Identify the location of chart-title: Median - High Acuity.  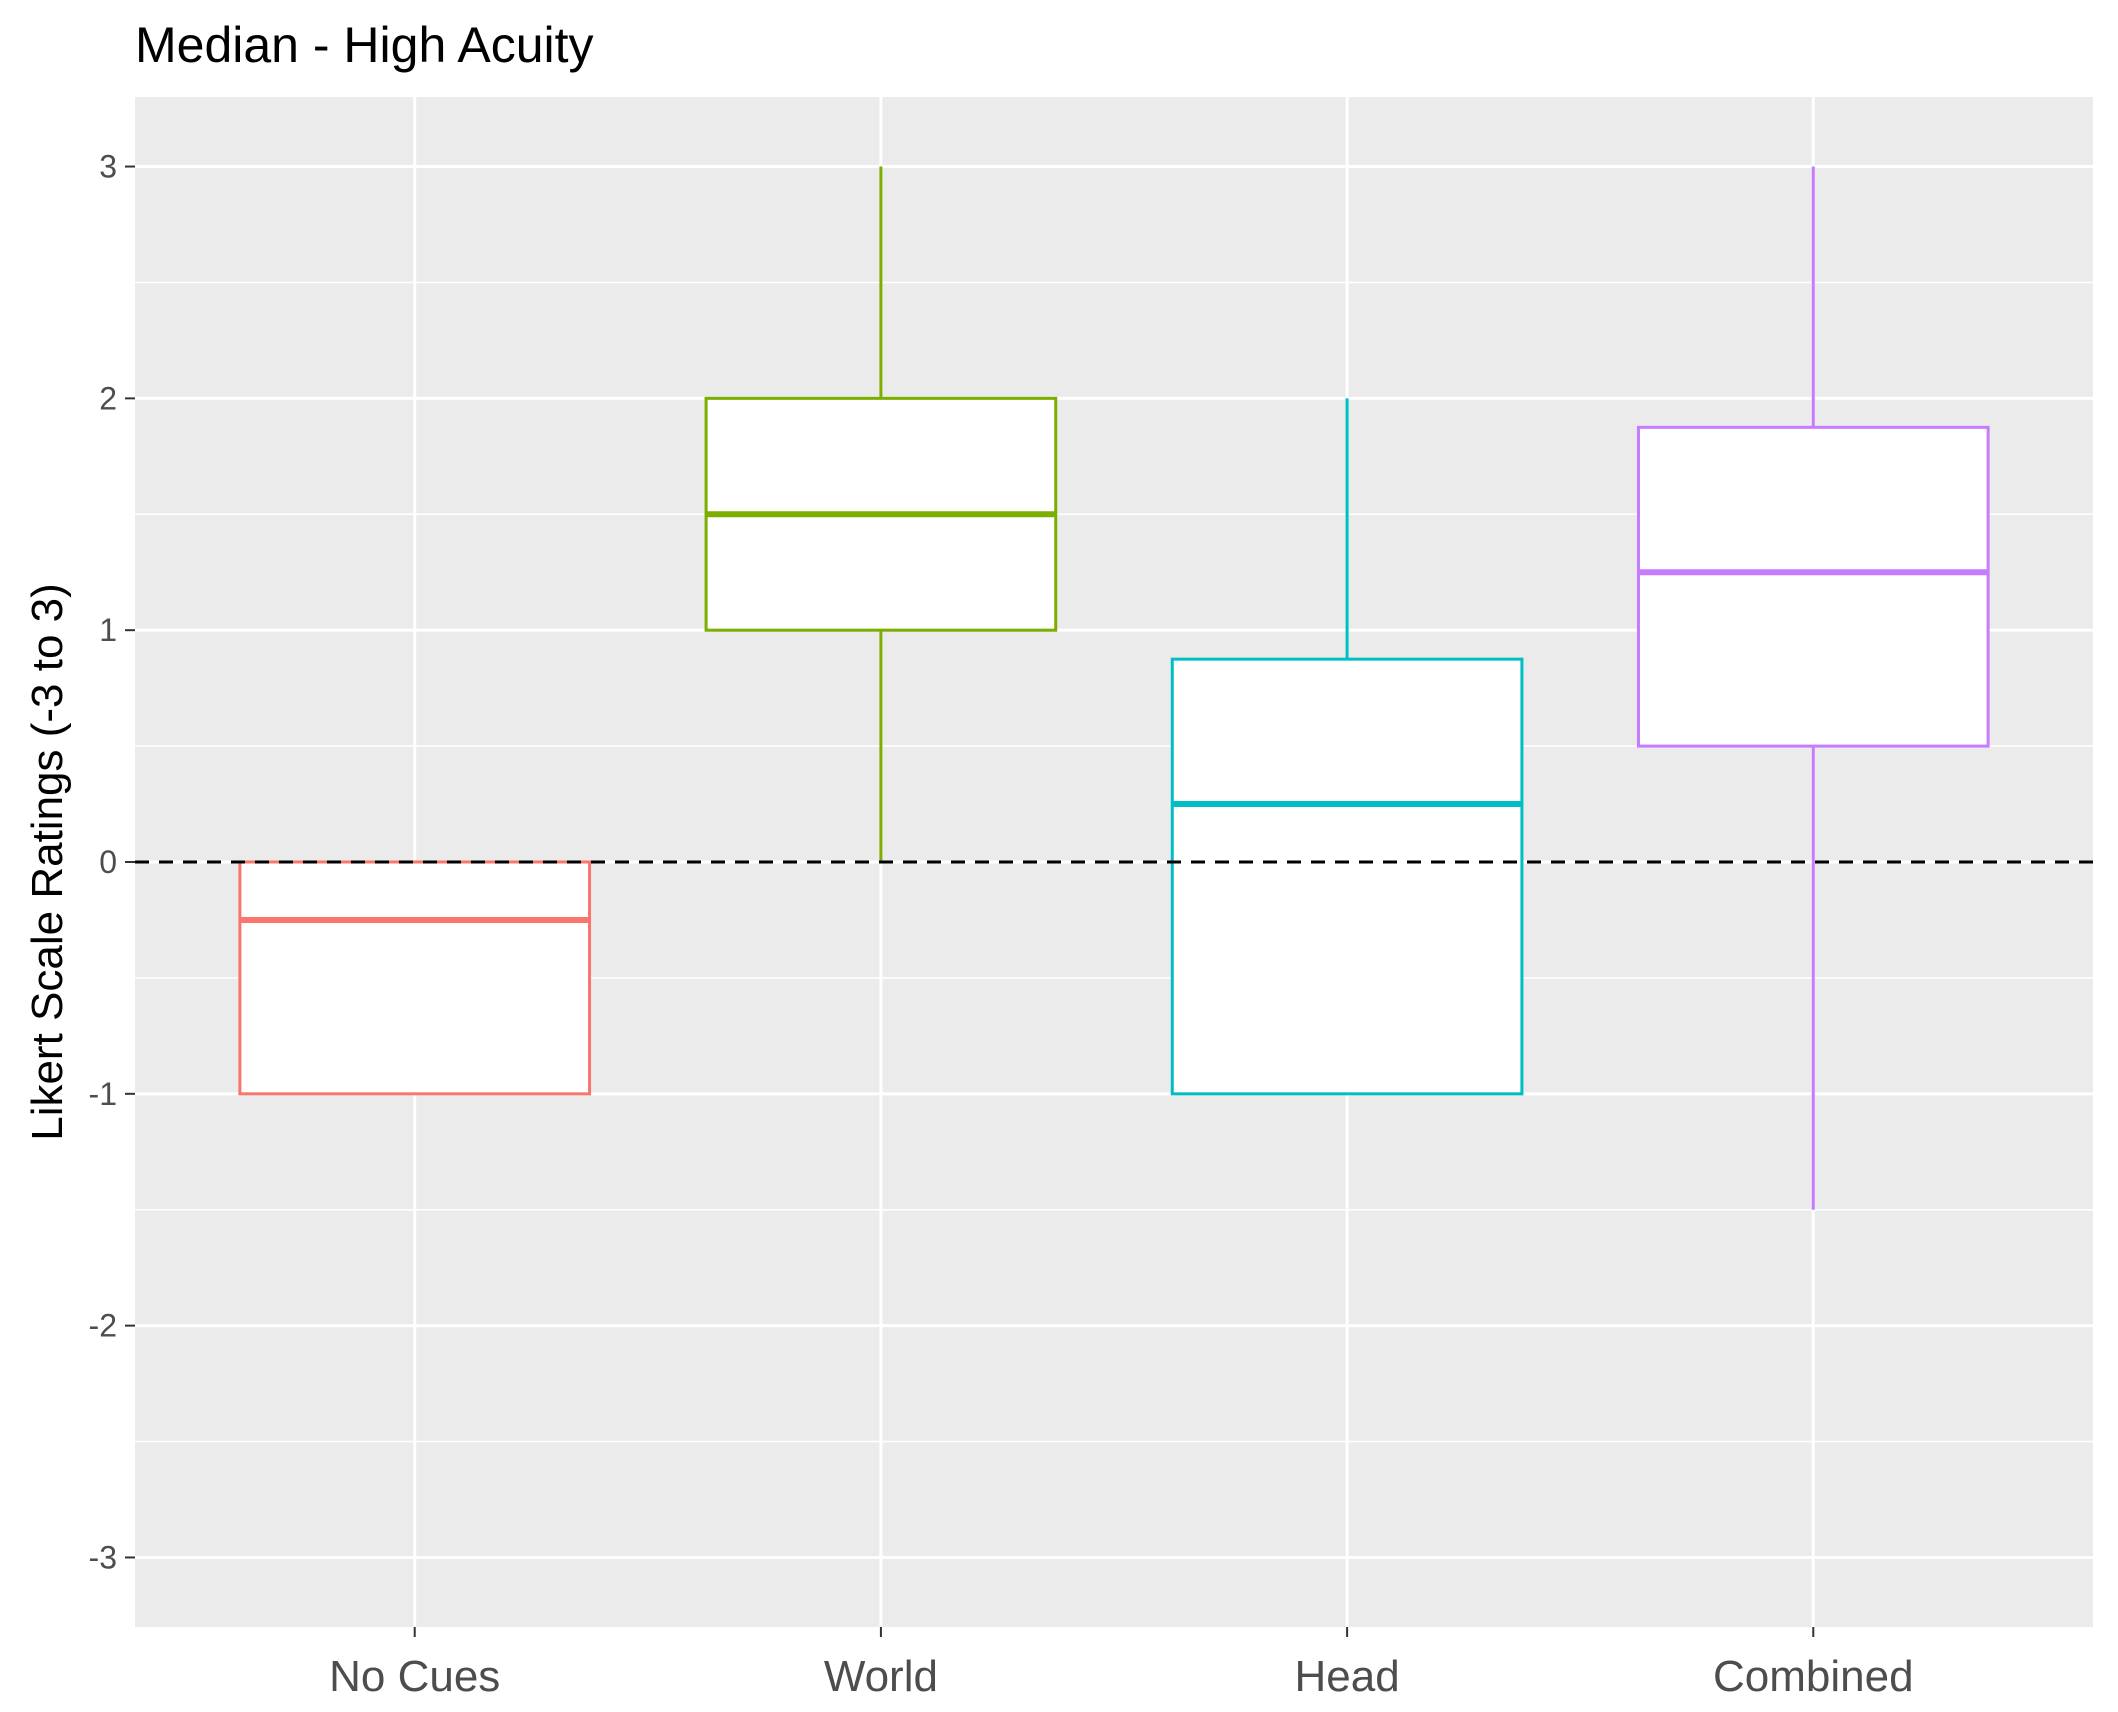
(364, 45).